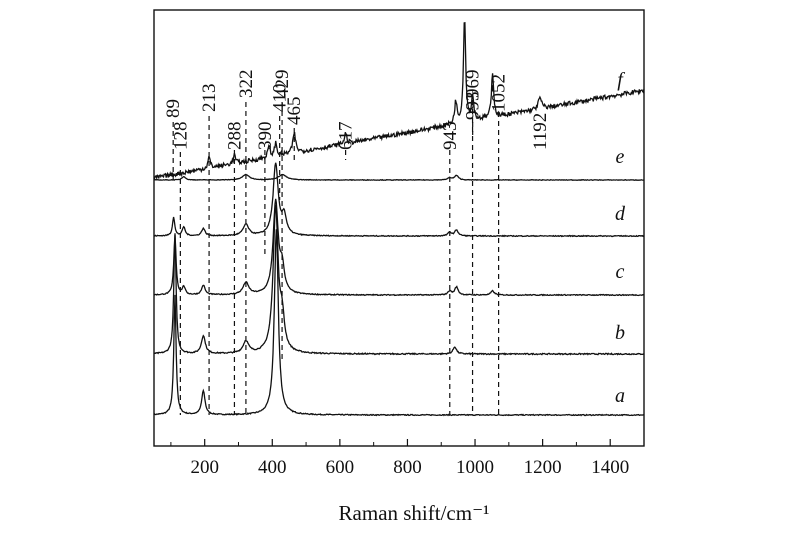  I want to click on peak-label-410: 410, so click(280, 98).